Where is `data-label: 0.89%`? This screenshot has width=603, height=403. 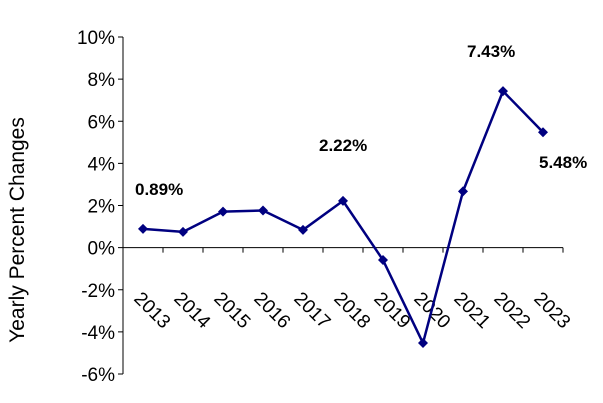
data-label: 0.89% is located at coordinates (159, 189).